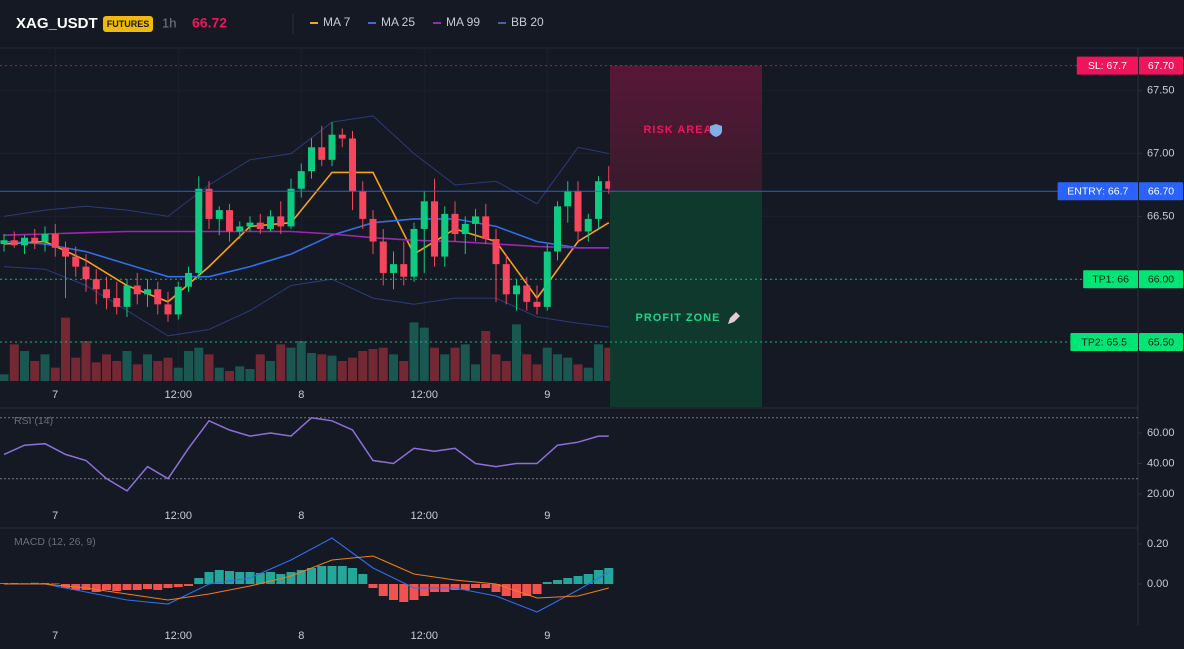 This screenshot has width=1184, height=649. What do you see at coordinates (1161, 433) in the screenshot?
I see `y-tick-label: 60.00` at bounding box center [1161, 433].